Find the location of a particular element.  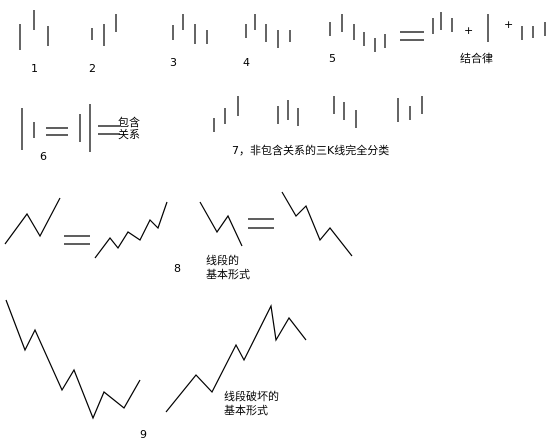

plus-sign-a: + is located at coordinates (469, 30).